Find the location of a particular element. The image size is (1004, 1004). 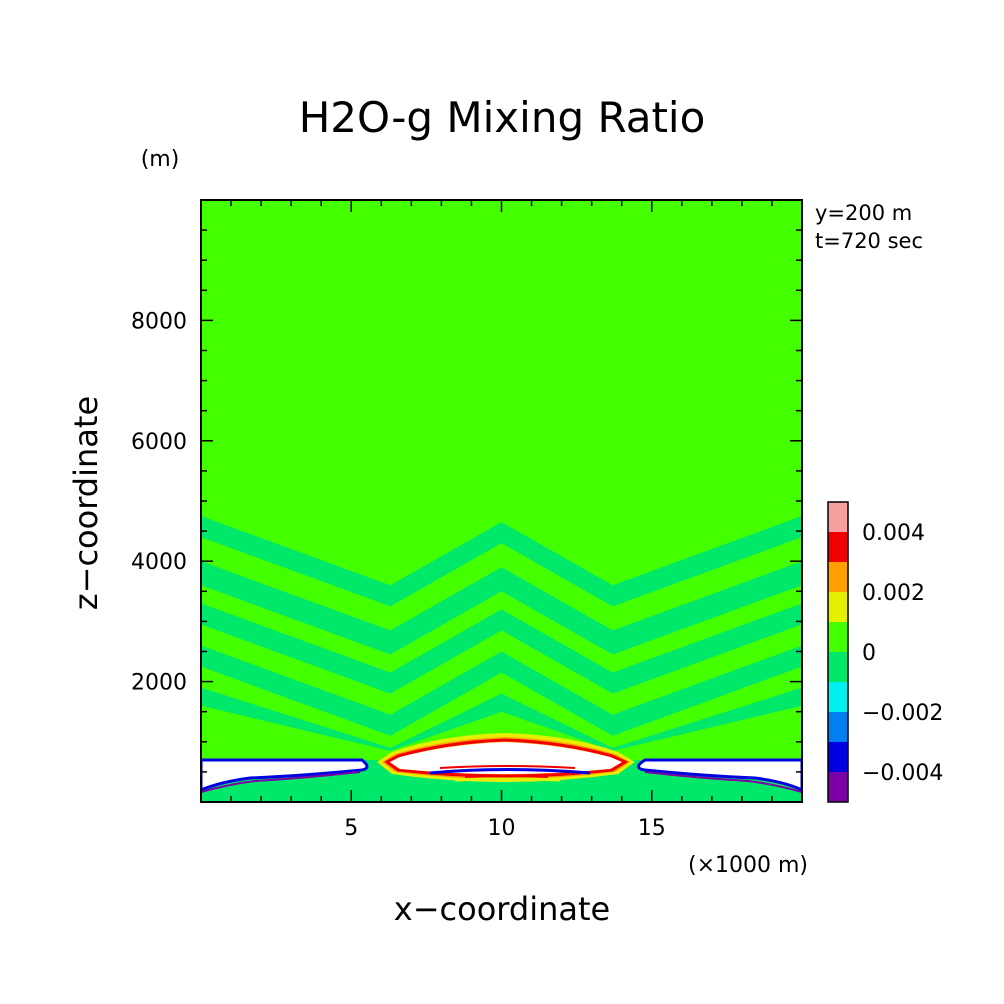

left-white-region is located at coordinates (285, 775).